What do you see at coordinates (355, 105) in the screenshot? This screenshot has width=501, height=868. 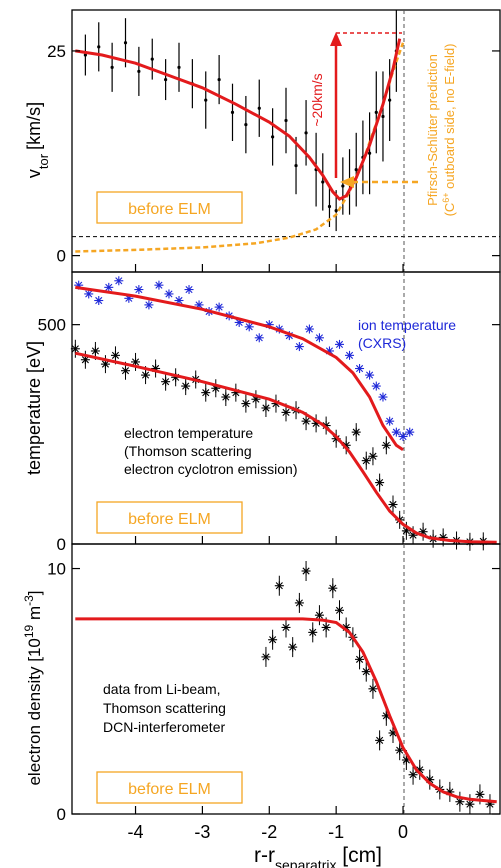 I see `delta-annotation: ~20km/s` at bounding box center [355, 105].